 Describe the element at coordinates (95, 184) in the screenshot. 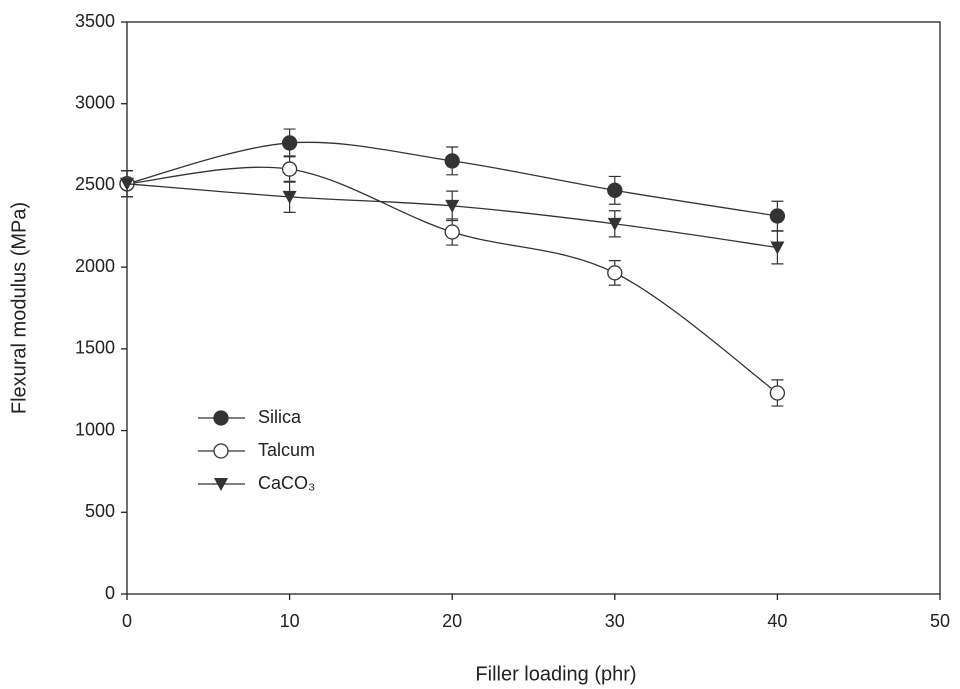

I see `y-tick-label: 2500` at that location.